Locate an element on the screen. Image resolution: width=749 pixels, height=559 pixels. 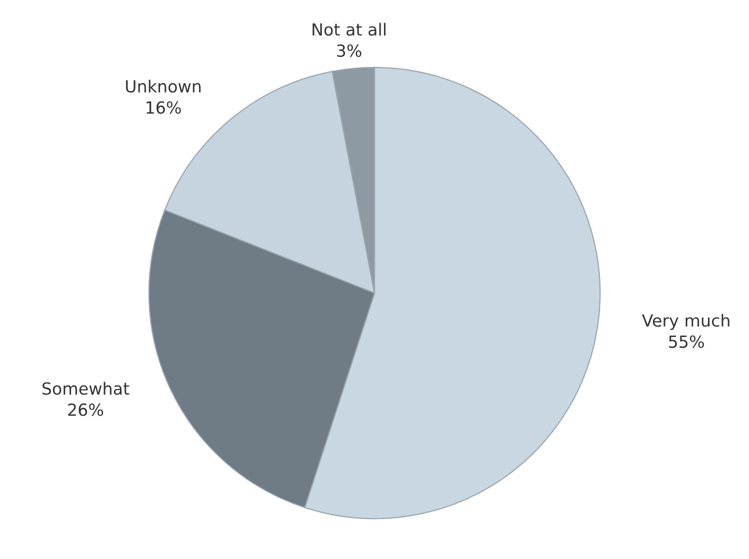
slice-label: Somewhat is located at coordinates (86, 388).